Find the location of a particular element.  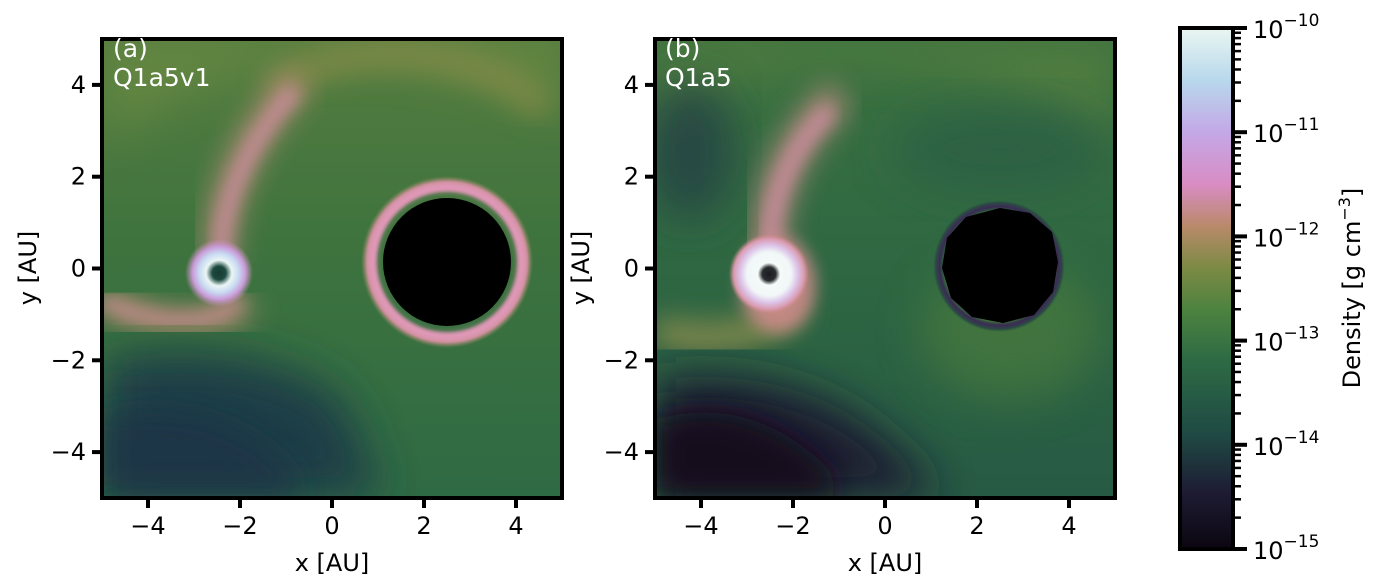

colorbar-title: Density [g cm−3] is located at coordinates (1350, 288).